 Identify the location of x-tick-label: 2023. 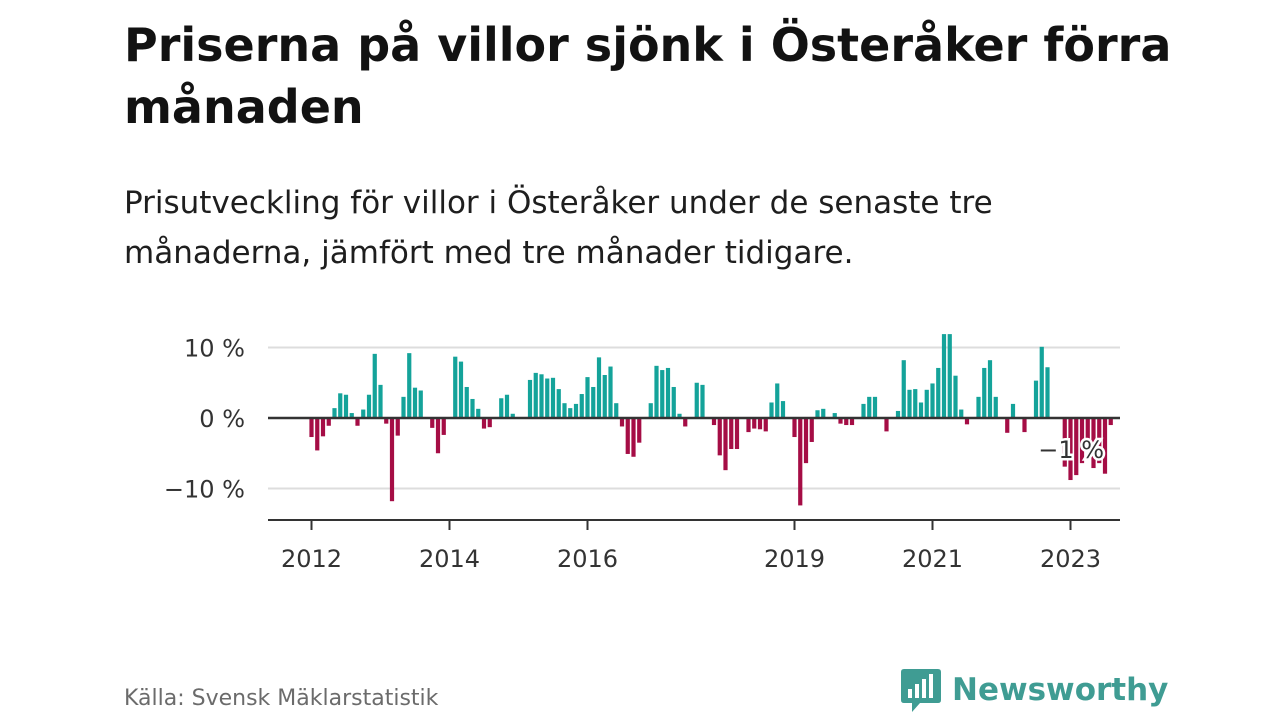
(1070, 559).